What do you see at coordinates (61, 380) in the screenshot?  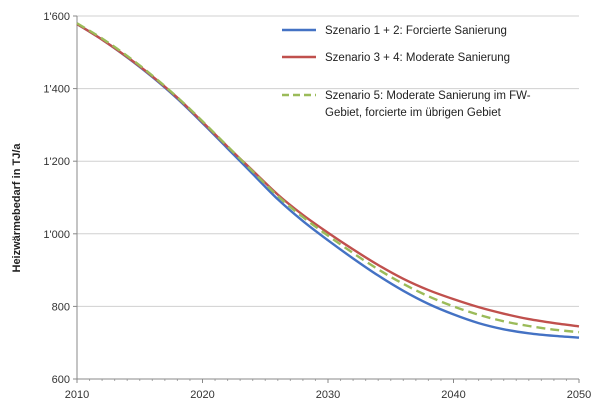 I see `y-tick-label: 600` at bounding box center [61, 380].